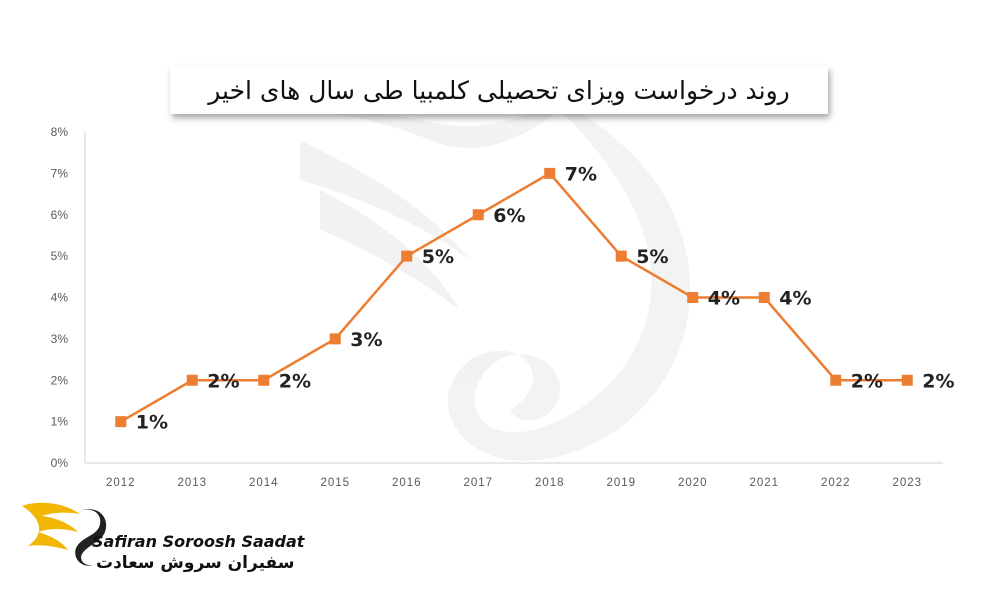 The width and height of the screenshot is (1000, 600). What do you see at coordinates (60, 298) in the screenshot?
I see `y-tick-label: 4%` at bounding box center [60, 298].